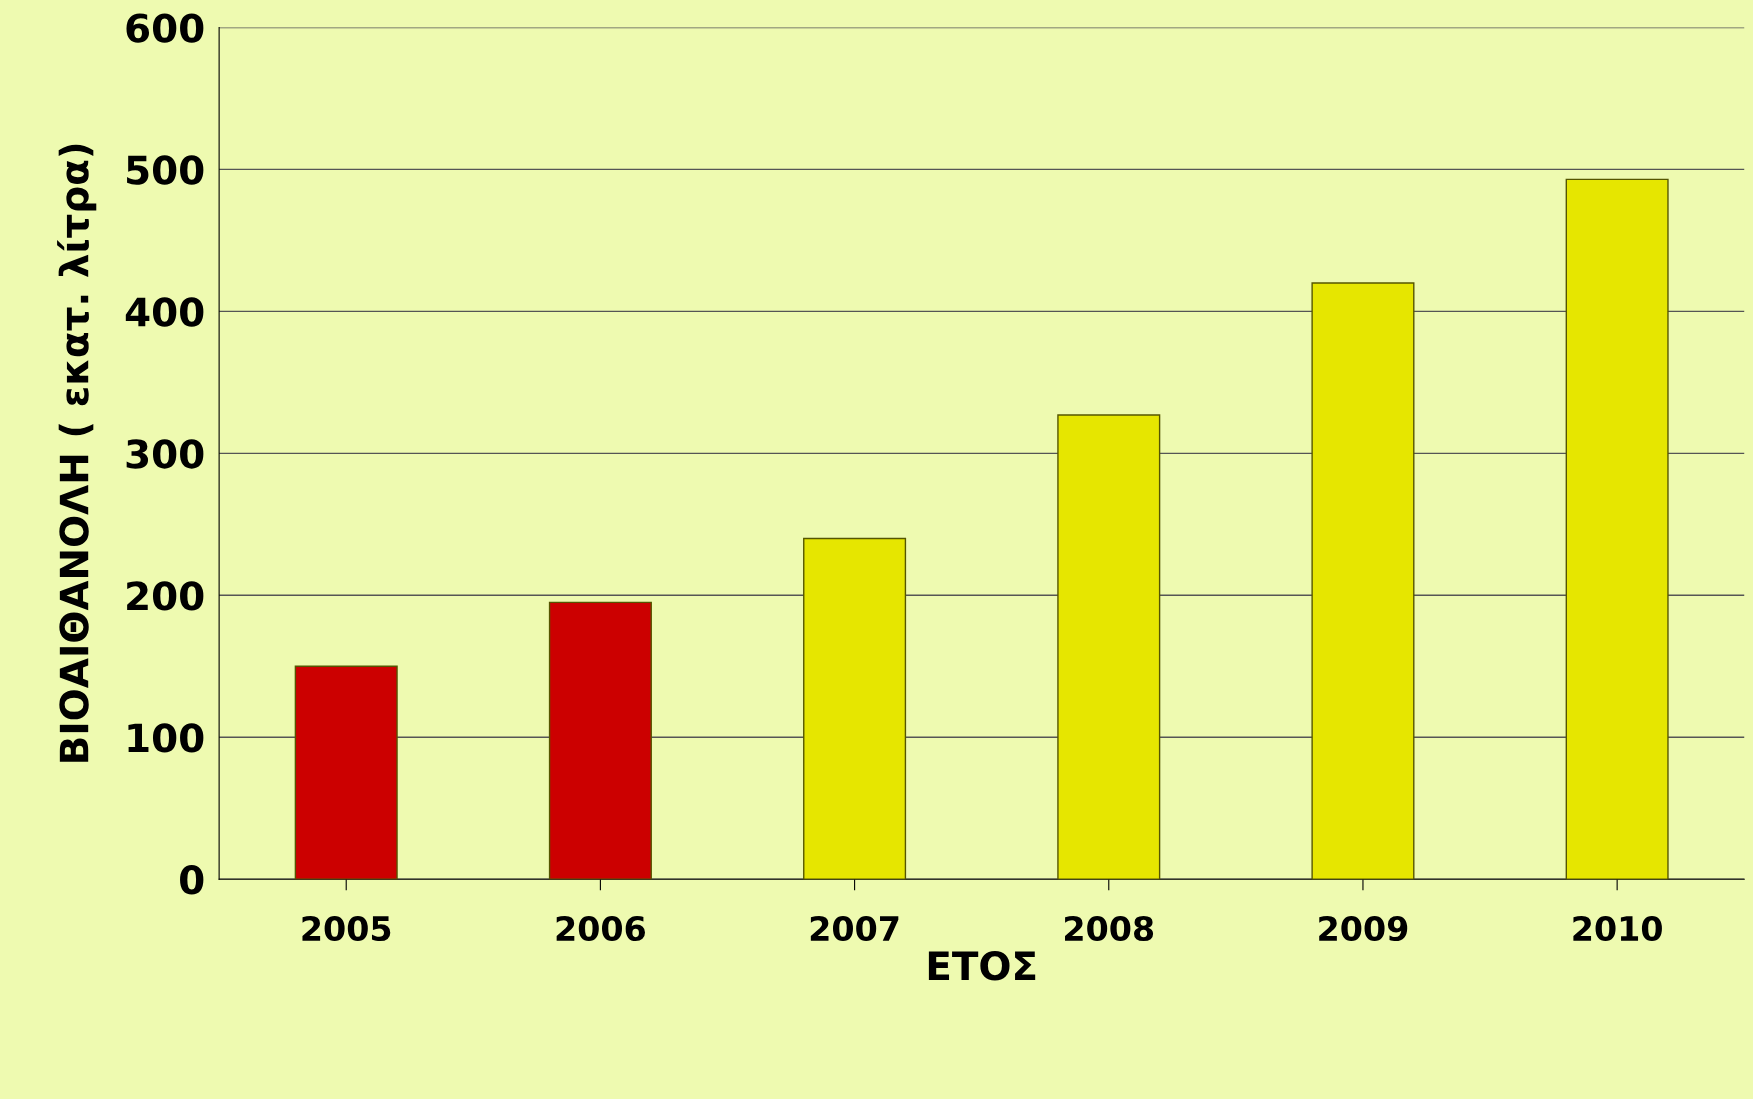  Describe the element at coordinates (165, 28) in the screenshot. I see `y-tick-label: 600` at that location.